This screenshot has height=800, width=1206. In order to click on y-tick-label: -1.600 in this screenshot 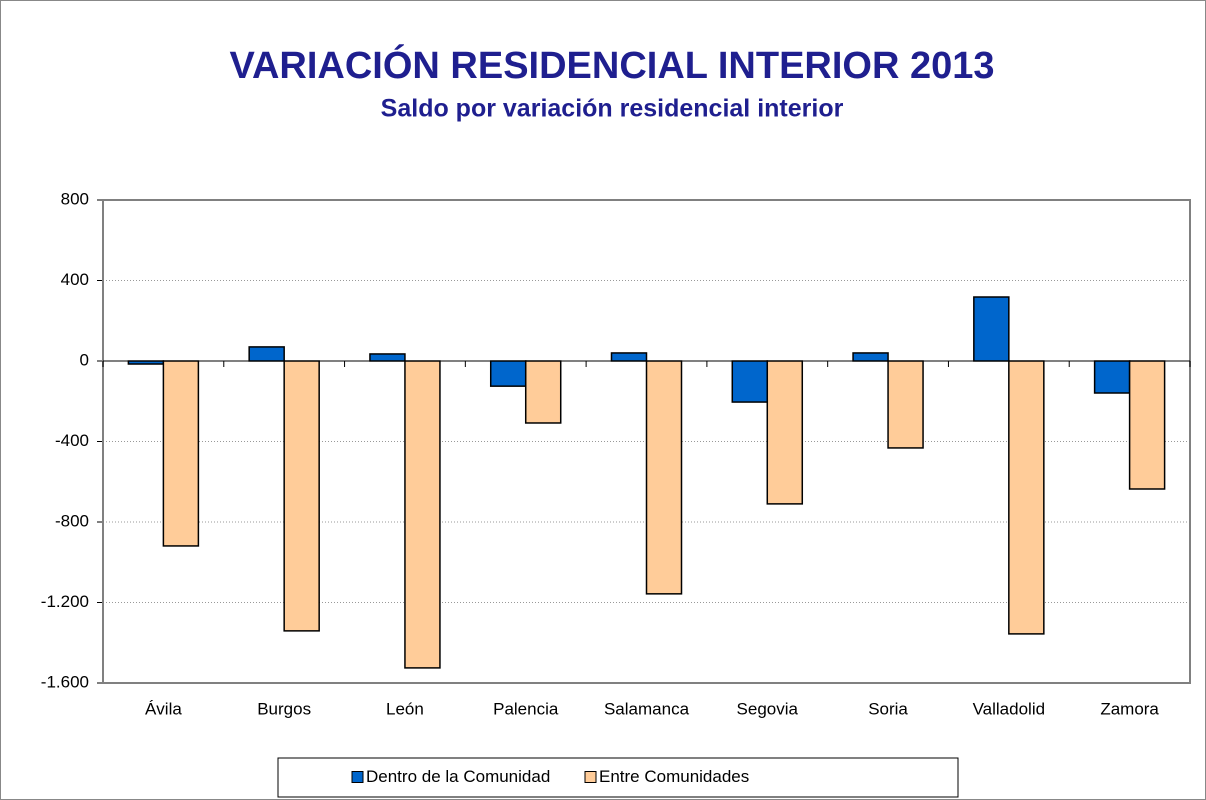, I will do `click(65, 681)`.